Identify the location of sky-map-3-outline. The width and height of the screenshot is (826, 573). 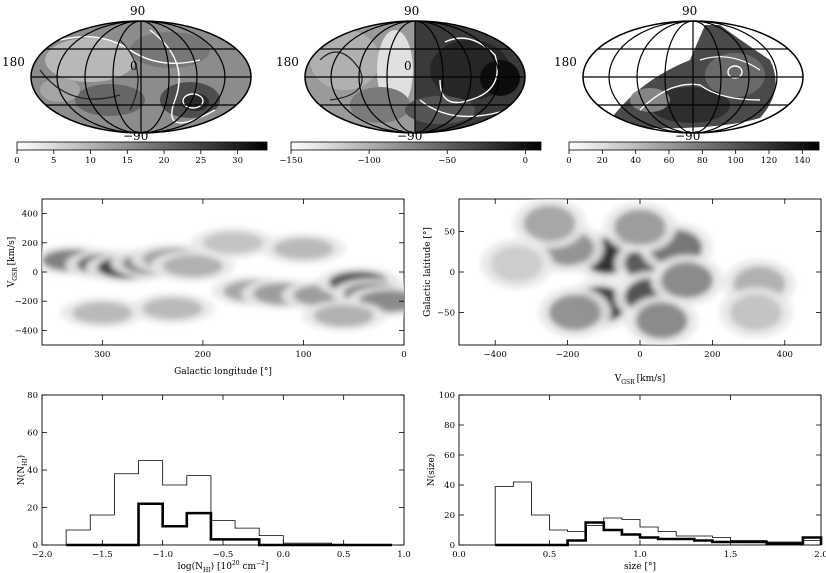
(693, 77).